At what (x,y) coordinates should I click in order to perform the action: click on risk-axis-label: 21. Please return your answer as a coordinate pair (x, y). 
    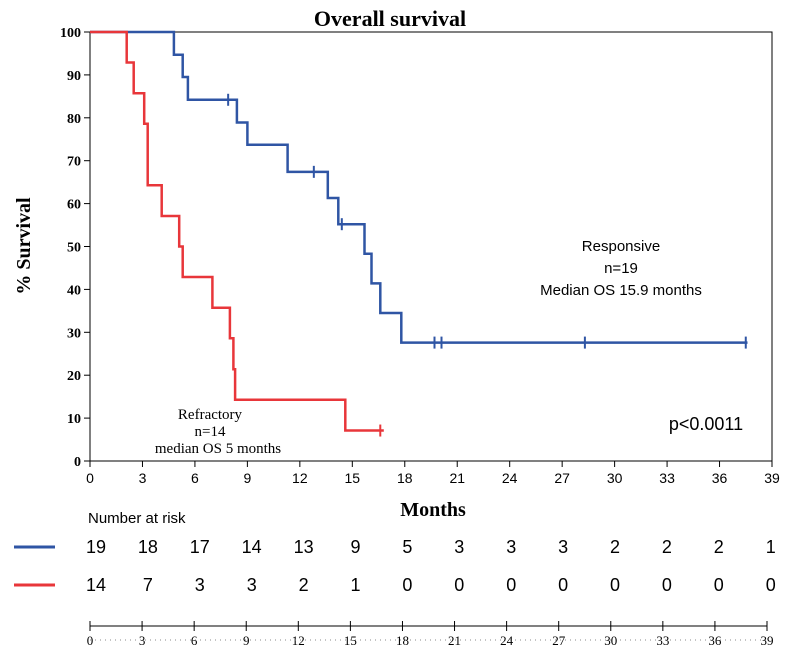
    Looking at the image, I should click on (454, 640).